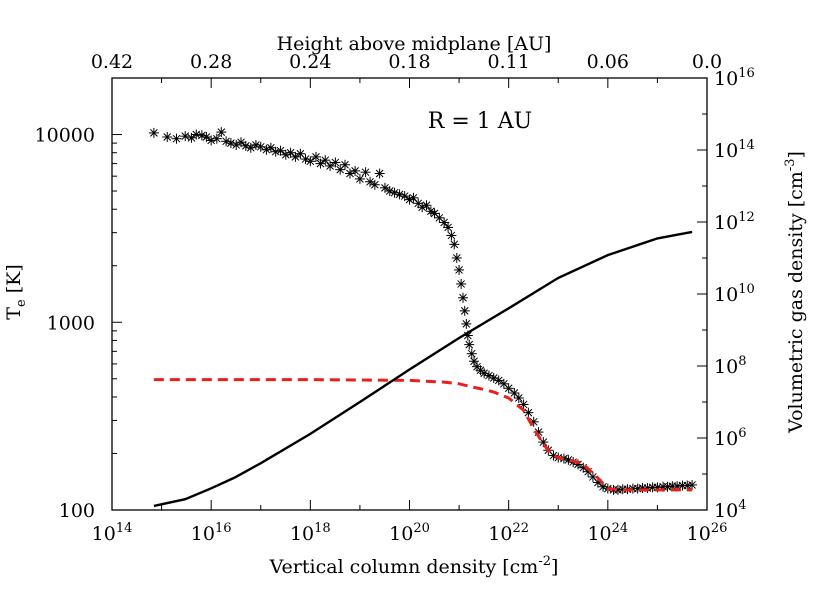  What do you see at coordinates (409, 62) in the screenshot?
I see `top-tick-label: 0.18` at bounding box center [409, 62].